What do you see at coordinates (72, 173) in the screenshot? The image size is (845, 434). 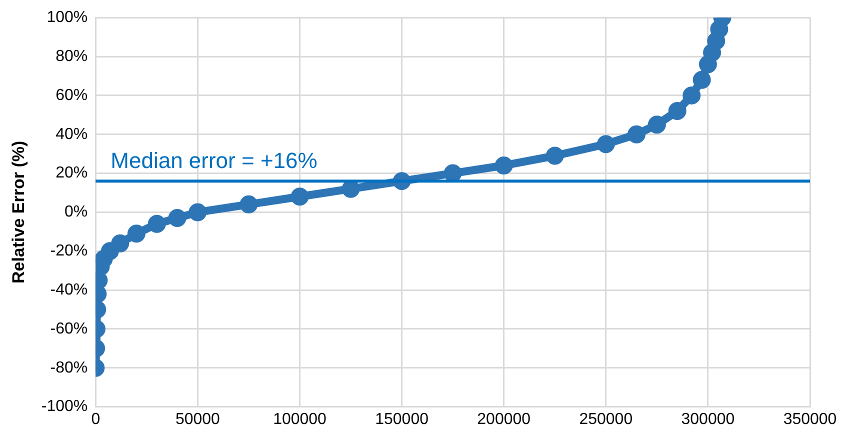 I see `y-tick-label: 20%` at bounding box center [72, 173].